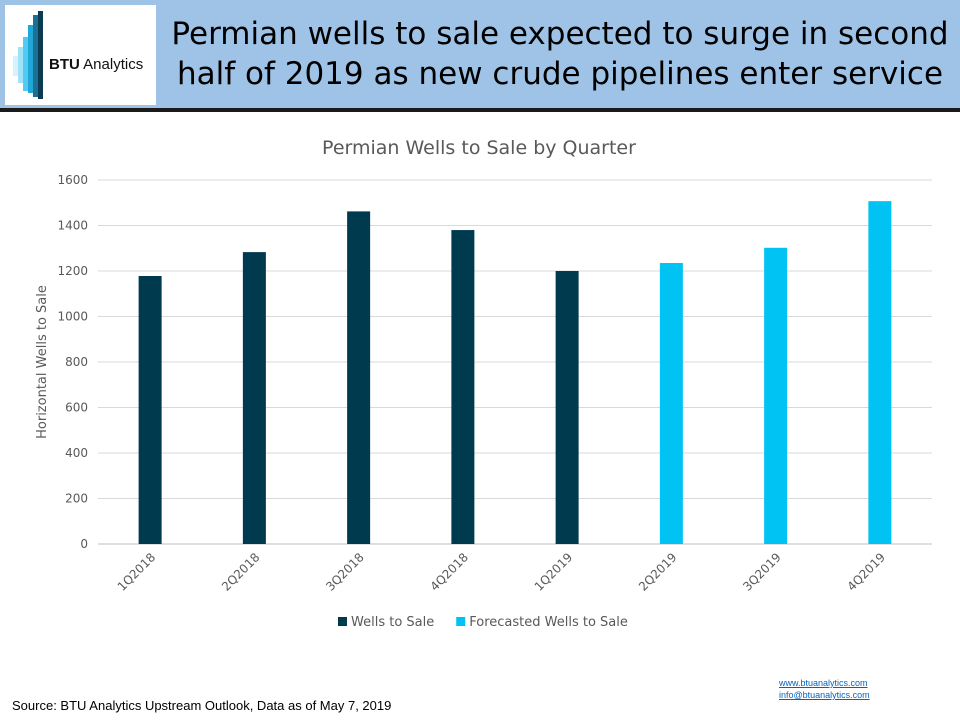  What do you see at coordinates (345, 572) in the screenshot?
I see `x-tick-label: 3Q2018` at bounding box center [345, 572].